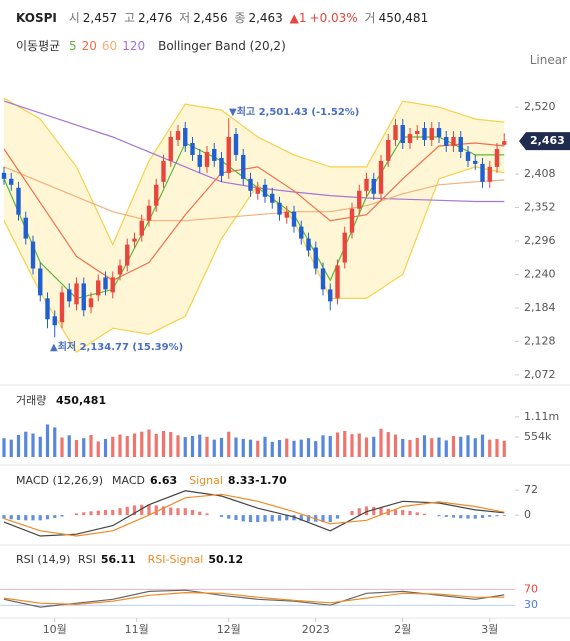 This screenshot has width=570, height=641. What do you see at coordinates (38, 46) in the screenshot?
I see `ma-title: 이동평균` at bounding box center [38, 46].